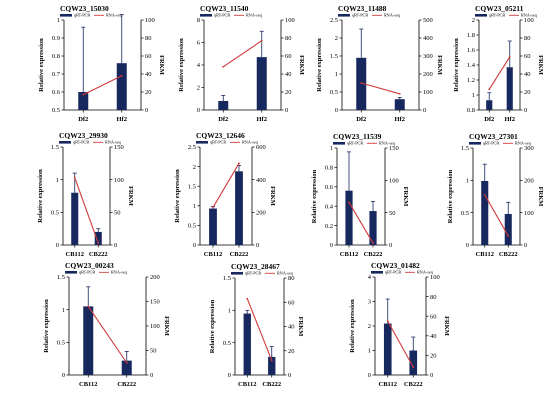 This screenshot has height=415, width=550. I want to click on y-tick-label: 0.4, so click(329, 206).